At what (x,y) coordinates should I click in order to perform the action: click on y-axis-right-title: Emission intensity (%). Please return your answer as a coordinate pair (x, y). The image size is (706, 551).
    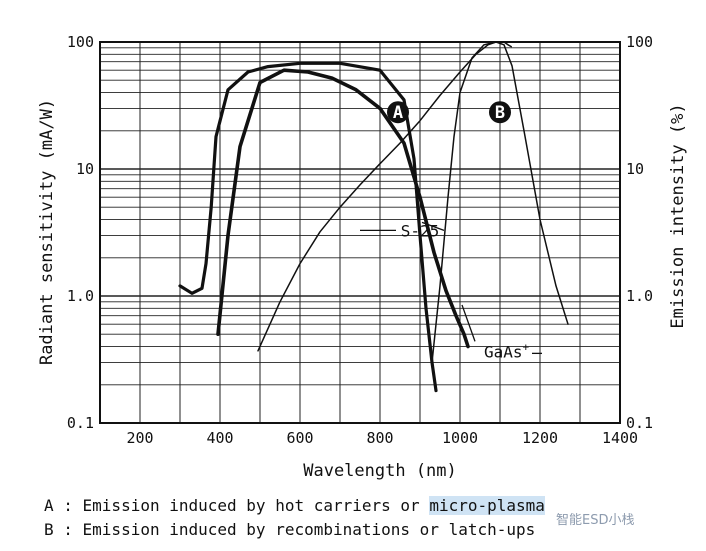
    Looking at the image, I should click on (678, 215).